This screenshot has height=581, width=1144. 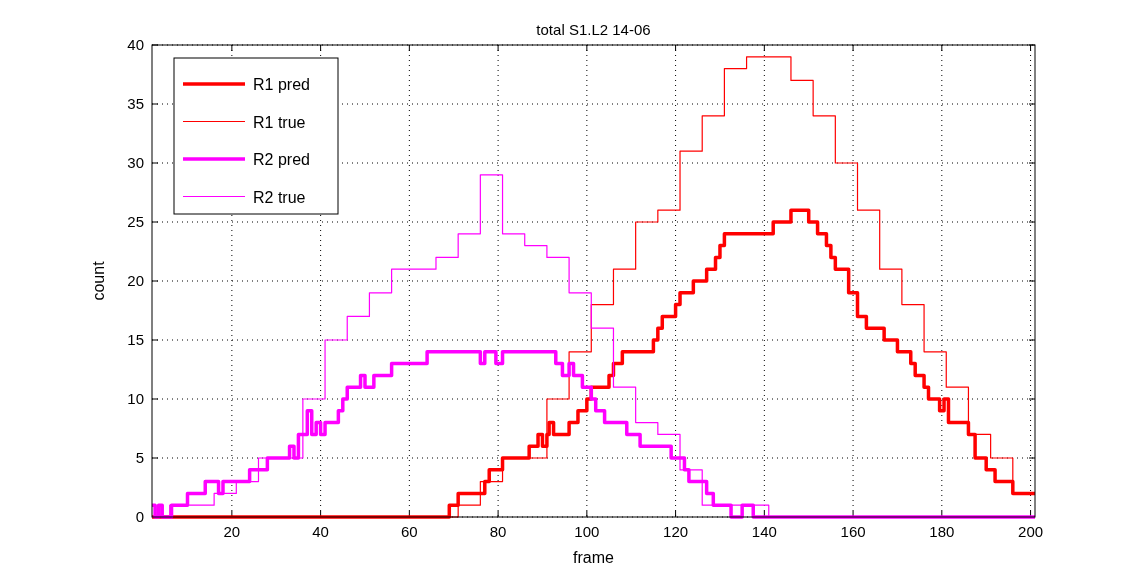 I want to click on y-tick-label: 40, so click(x=135, y=44).